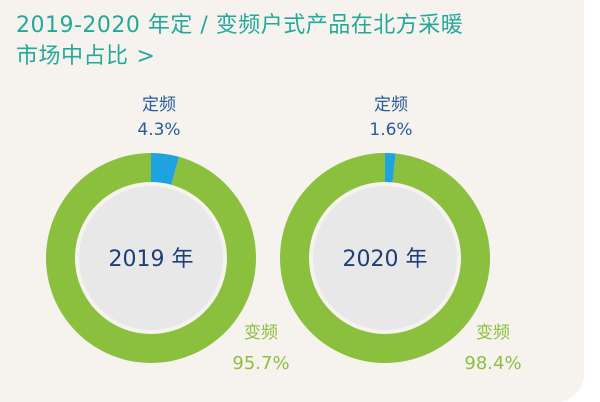  I want to click on donut-center-label: 2019 年, so click(151, 259).